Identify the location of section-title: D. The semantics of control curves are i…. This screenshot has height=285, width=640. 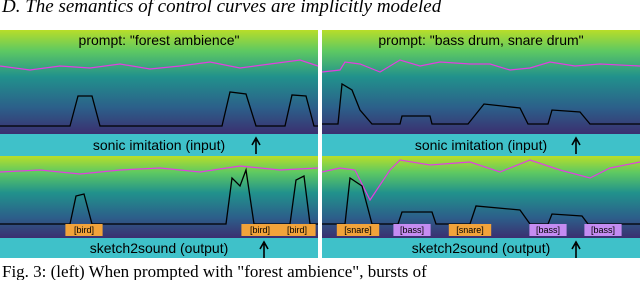
(221, 8).